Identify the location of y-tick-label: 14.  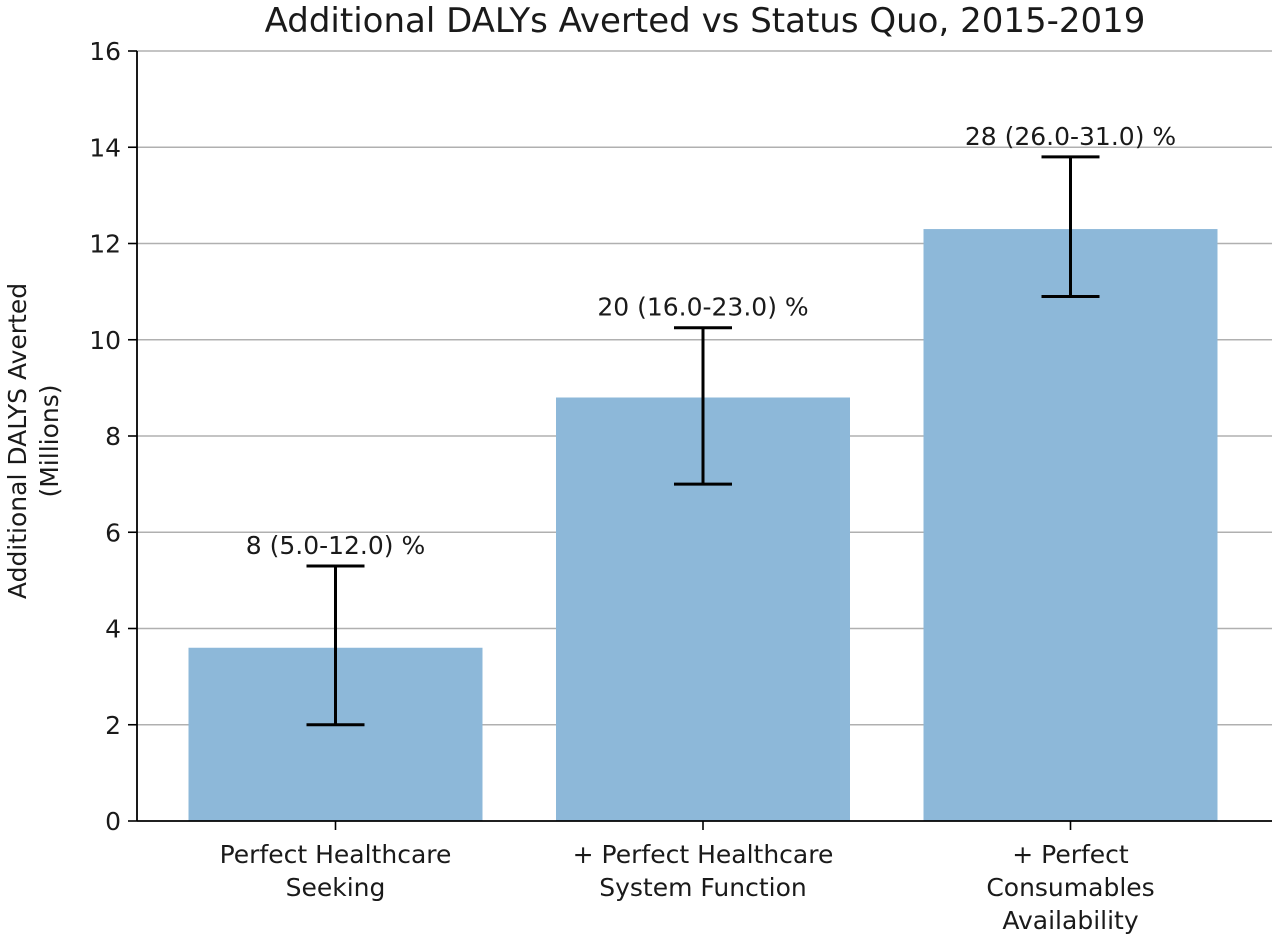
(105, 147).